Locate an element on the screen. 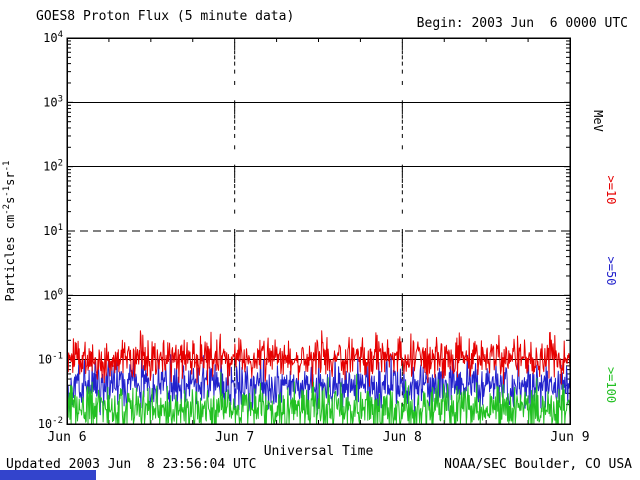 The image size is (640, 480). svg-text: Jun 8 is located at coordinates (402, 437).